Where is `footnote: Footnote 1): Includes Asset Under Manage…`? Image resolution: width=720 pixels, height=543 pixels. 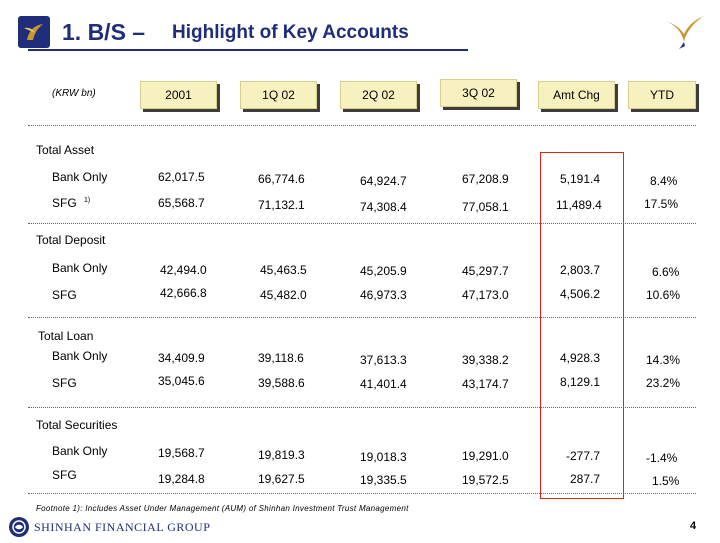
footnote: Footnote 1): Includes Asset Under Manage… is located at coordinates (222, 508).